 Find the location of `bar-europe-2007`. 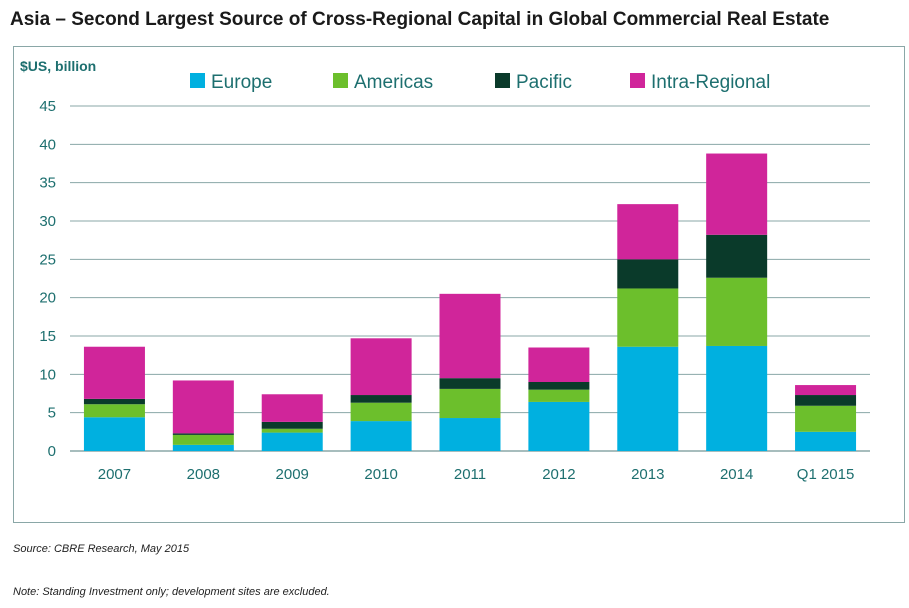

bar-europe-2007 is located at coordinates (114, 434).